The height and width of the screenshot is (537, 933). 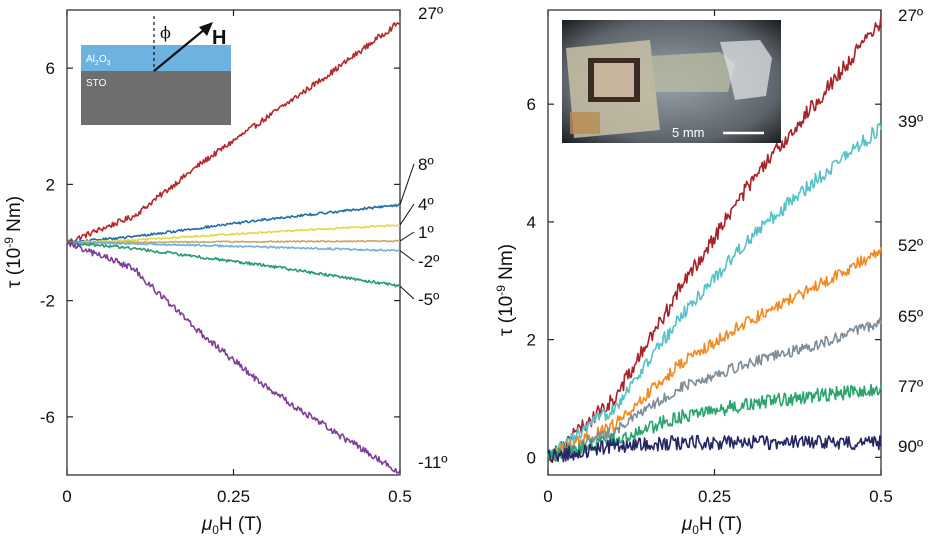 What do you see at coordinates (910, 15) in the screenshot?
I see `series-label-right-0: 27º` at bounding box center [910, 15].